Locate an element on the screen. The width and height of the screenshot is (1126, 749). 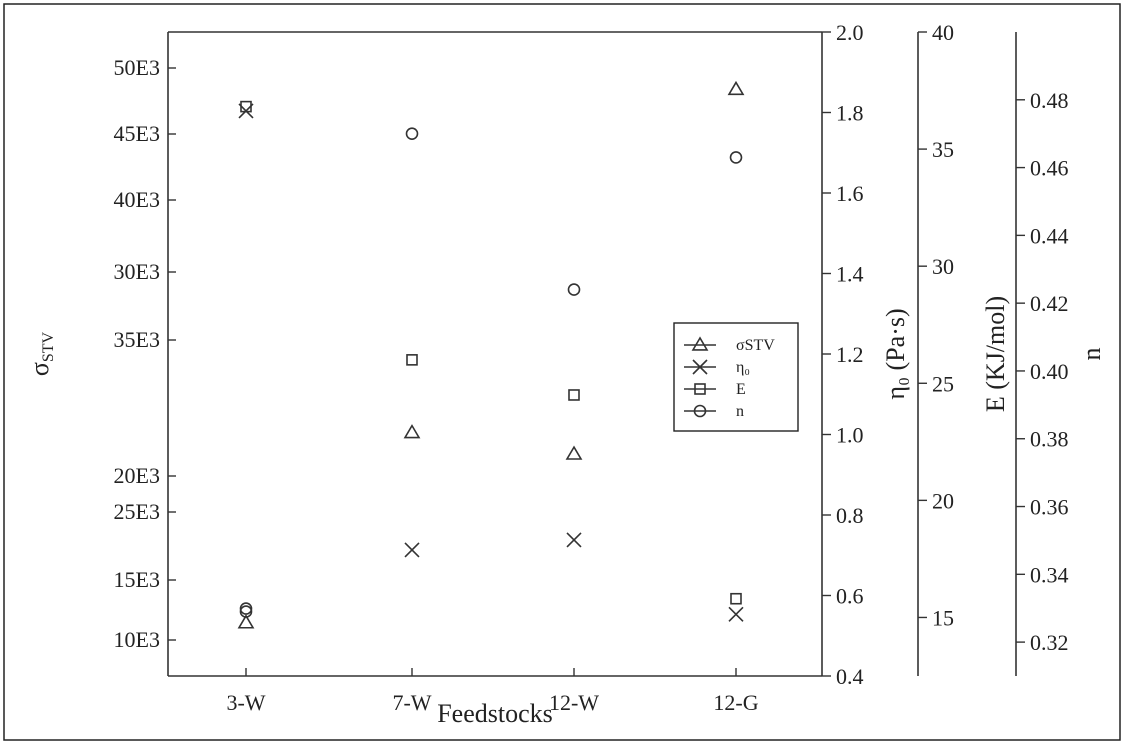
eta-tick-label: 0.4 is located at coordinates (850, 676).